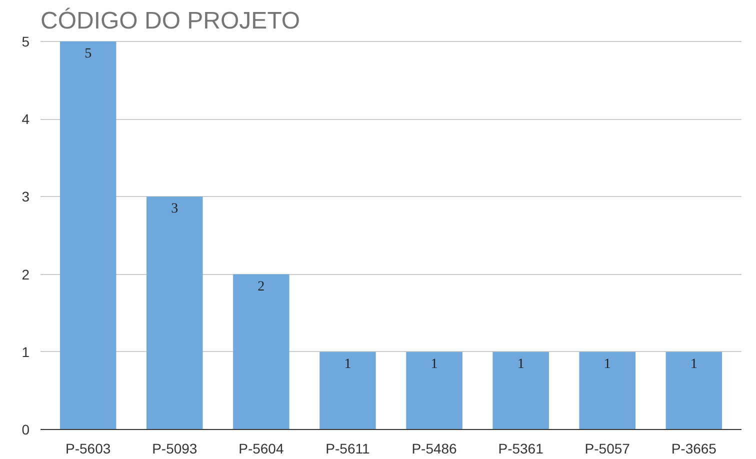  I want to click on data-label: 3, so click(174, 209).